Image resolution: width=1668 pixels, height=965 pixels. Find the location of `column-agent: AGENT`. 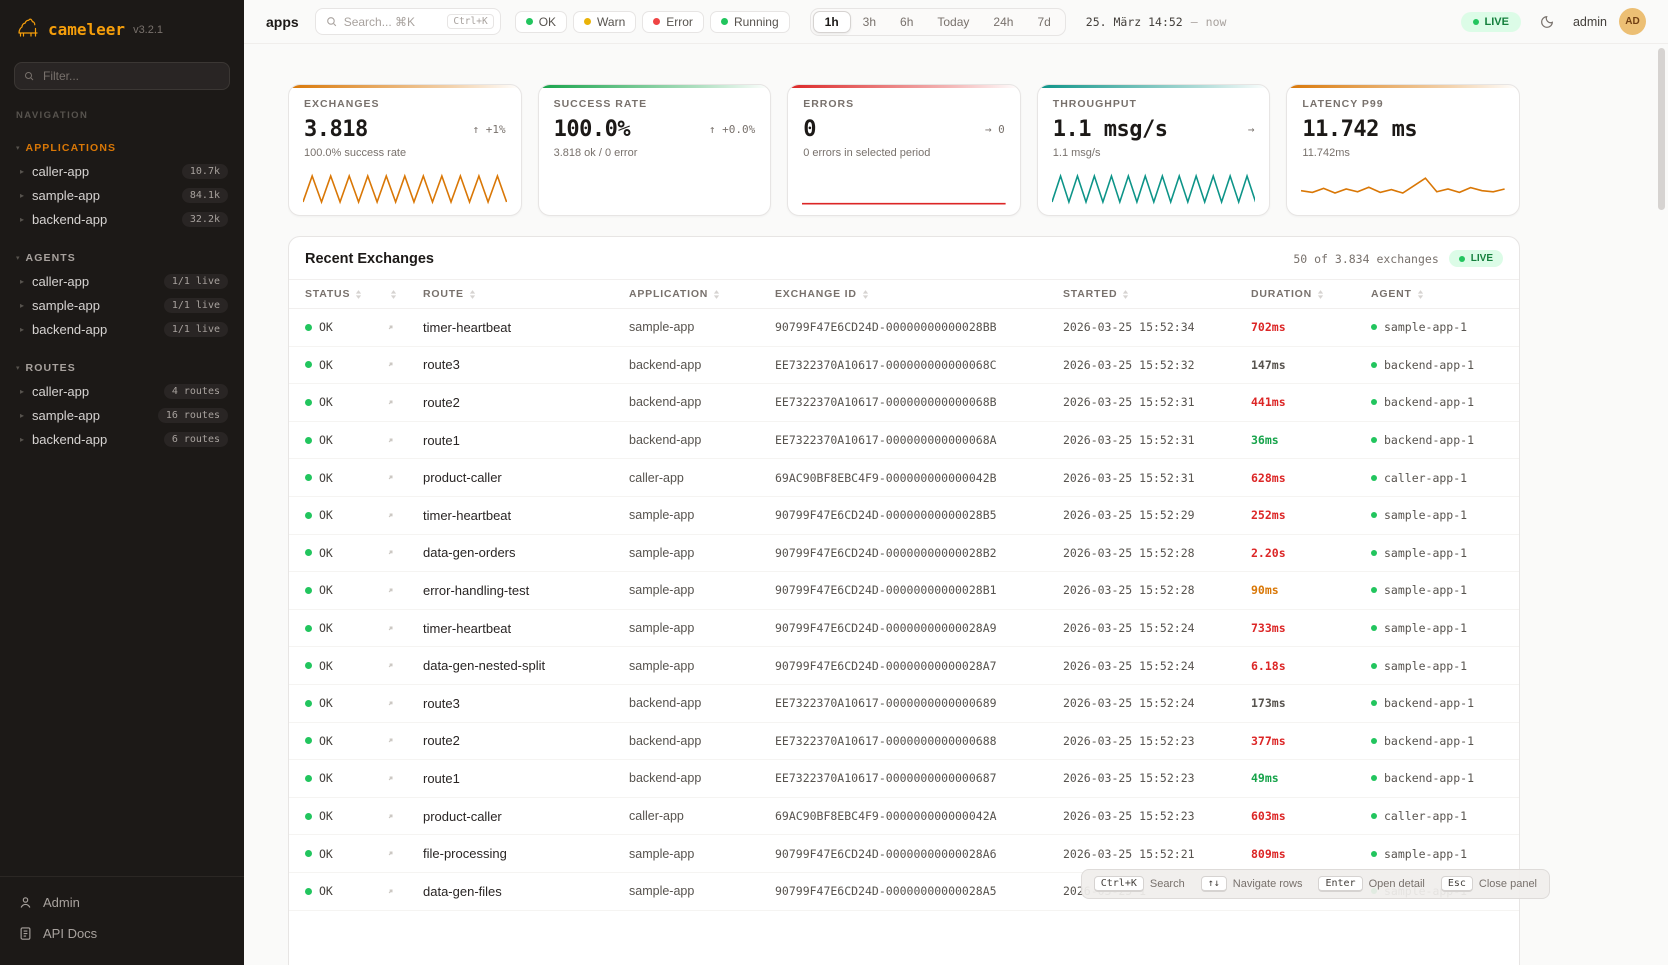

column-agent: AGENT is located at coordinates (1445, 294).